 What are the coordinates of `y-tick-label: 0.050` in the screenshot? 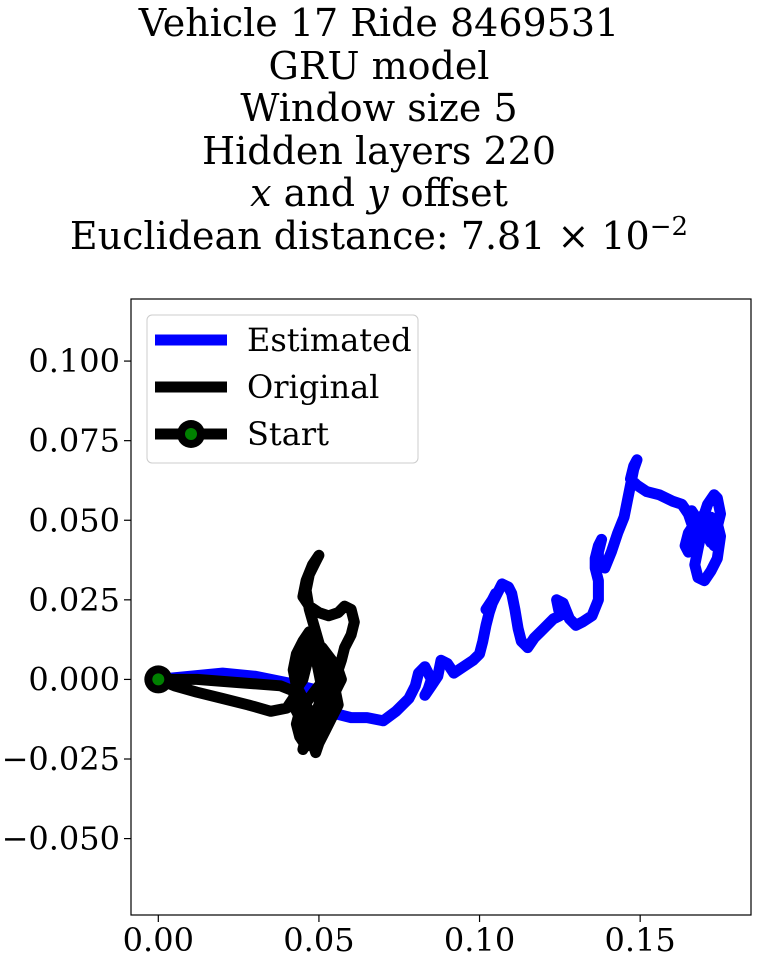 It's located at (74, 520).